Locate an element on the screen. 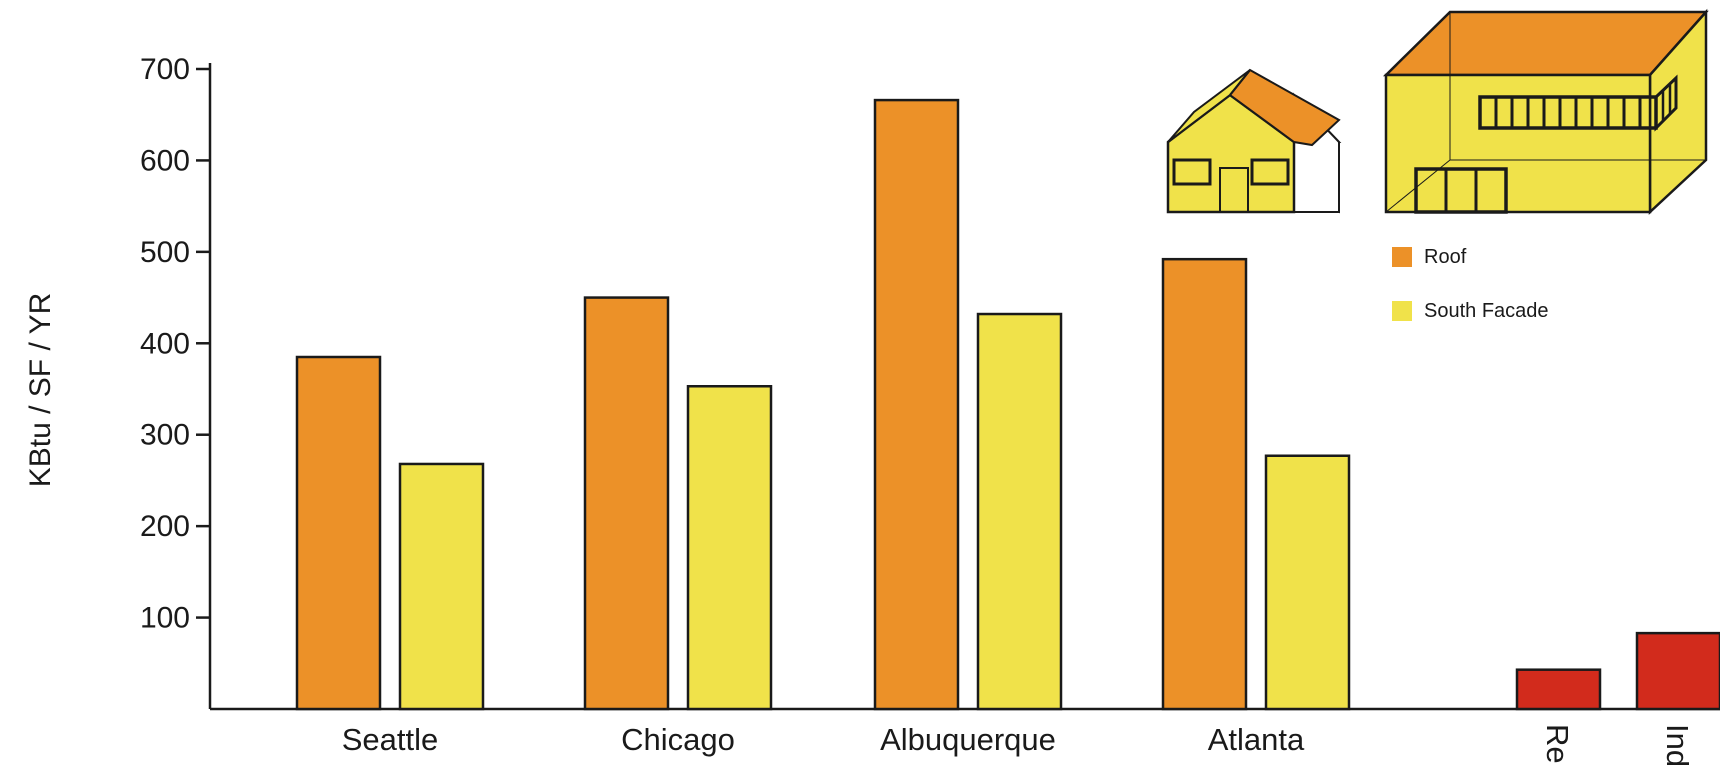 This screenshot has height=765, width=1720. bar-roof-chicago is located at coordinates (626, 503).